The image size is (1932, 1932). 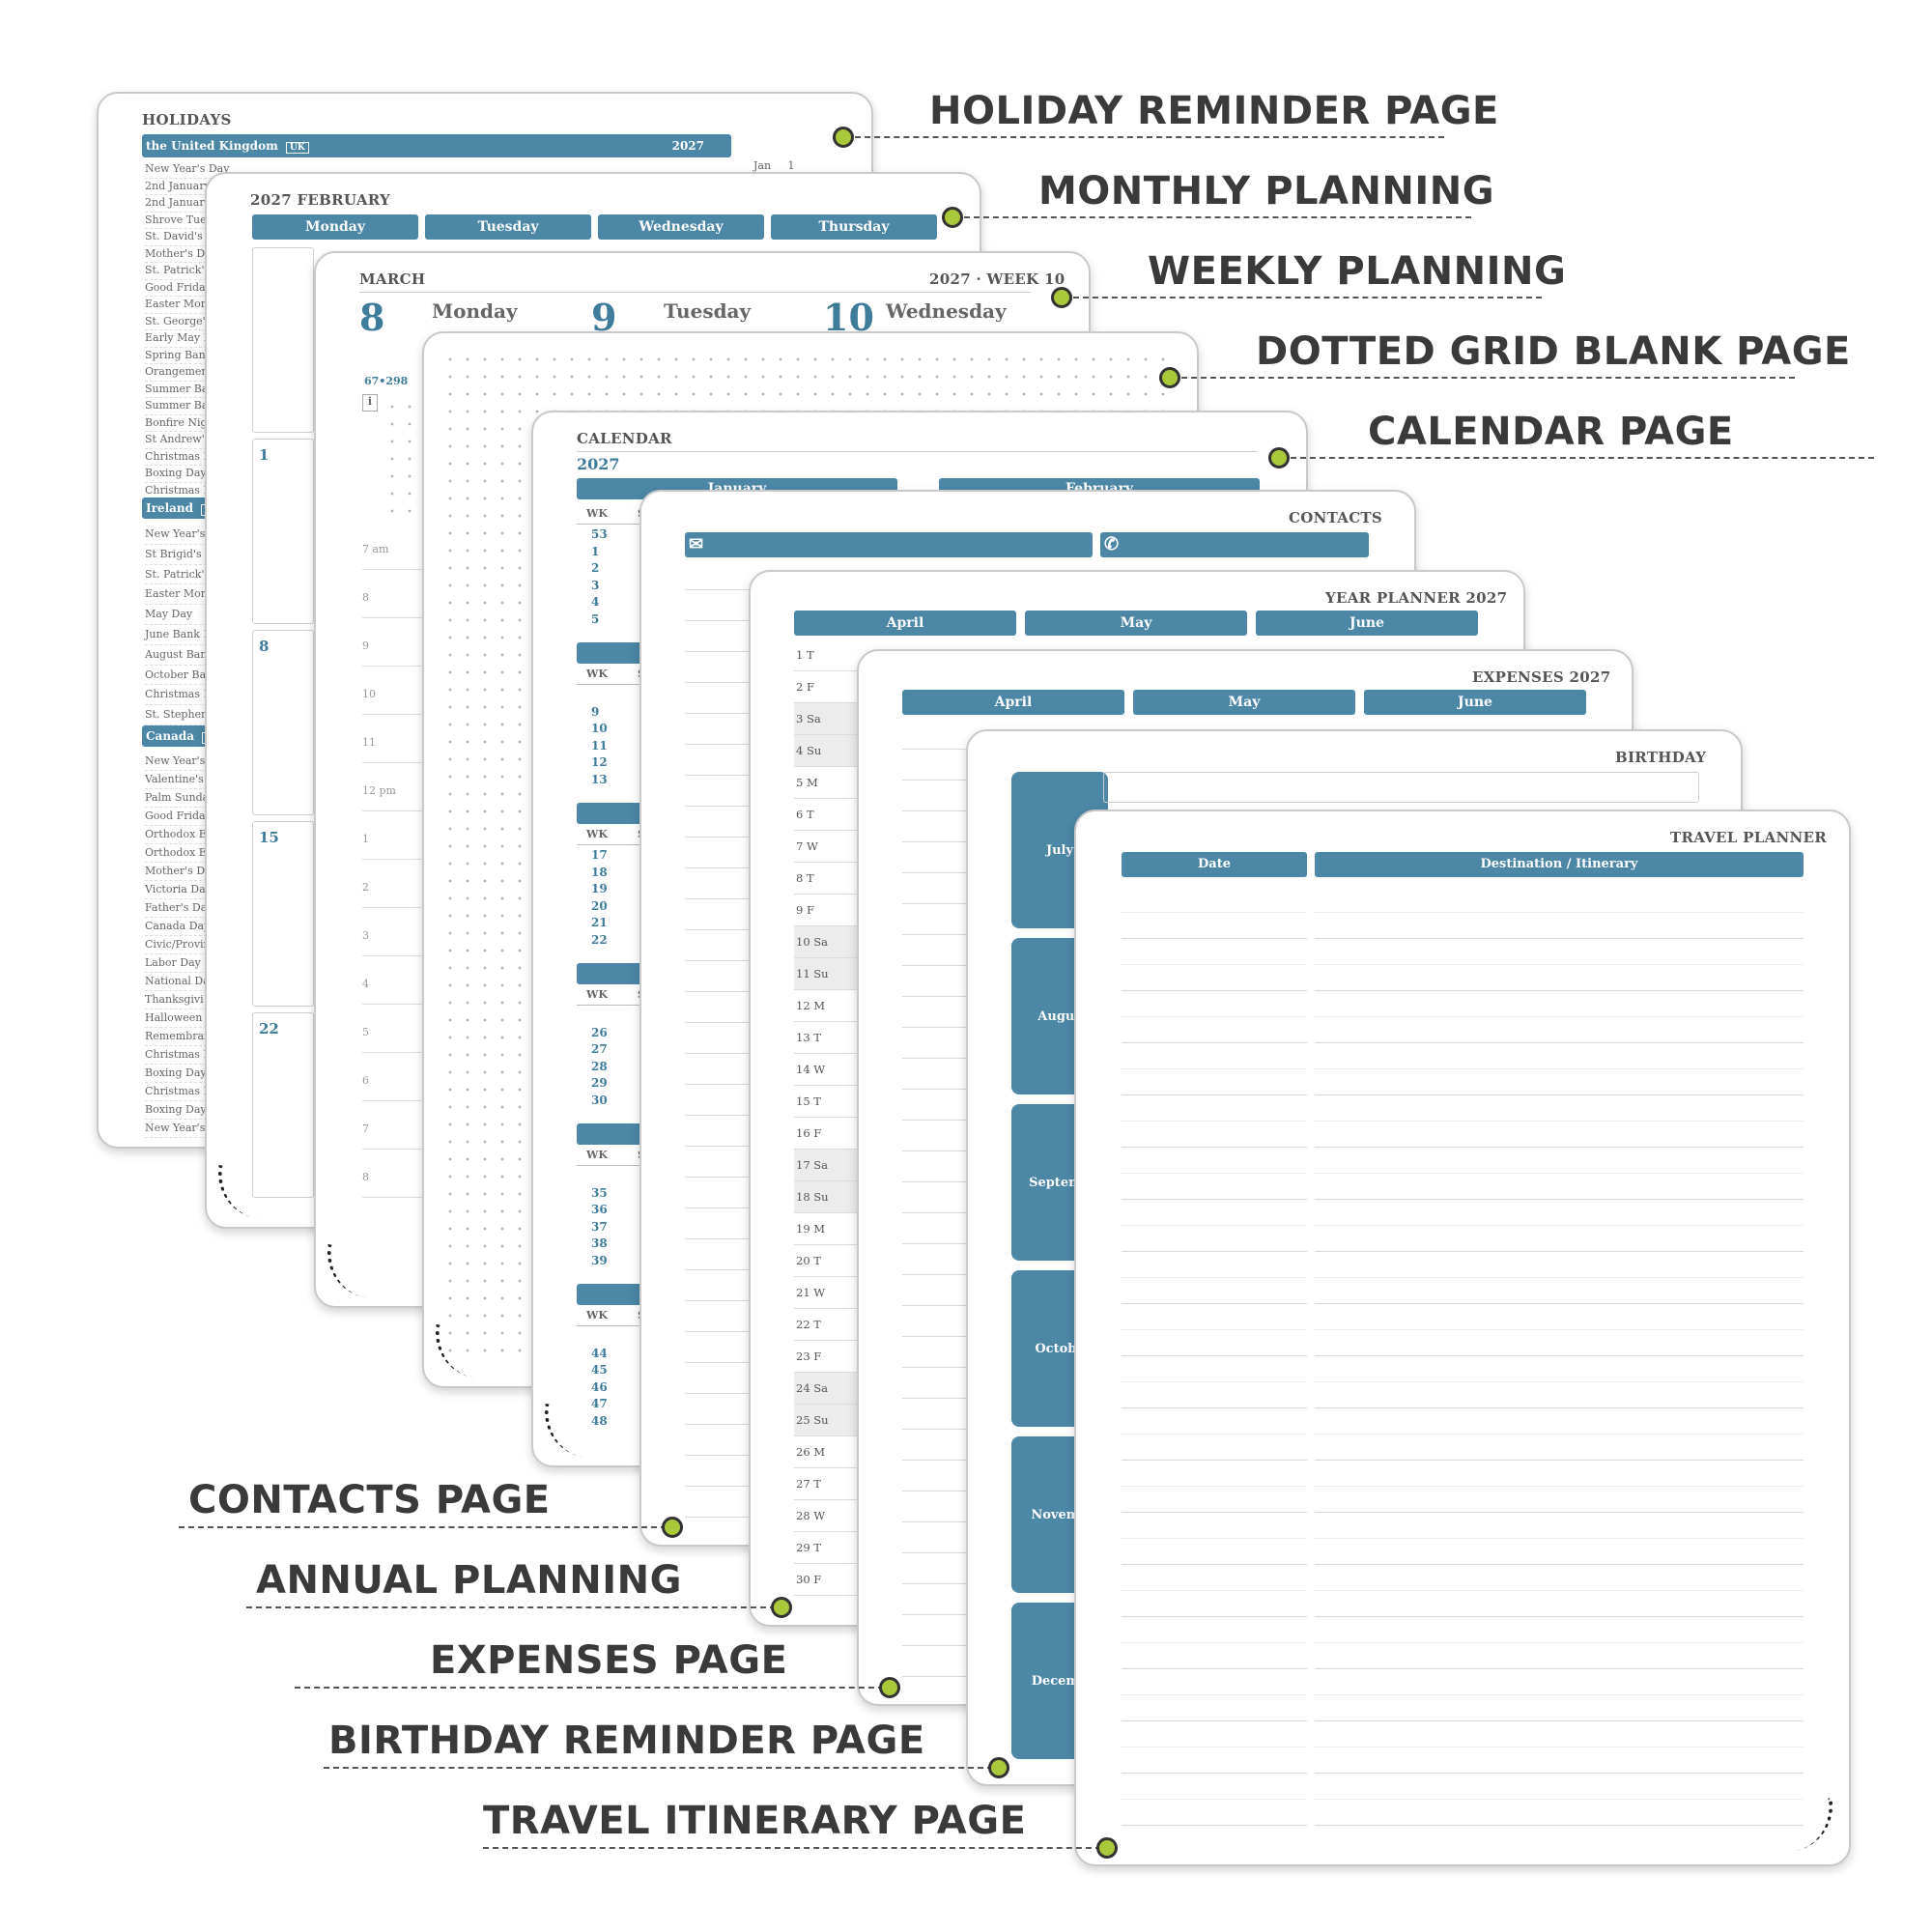 I want to click on holiday-marker-dot, so click(x=843, y=137).